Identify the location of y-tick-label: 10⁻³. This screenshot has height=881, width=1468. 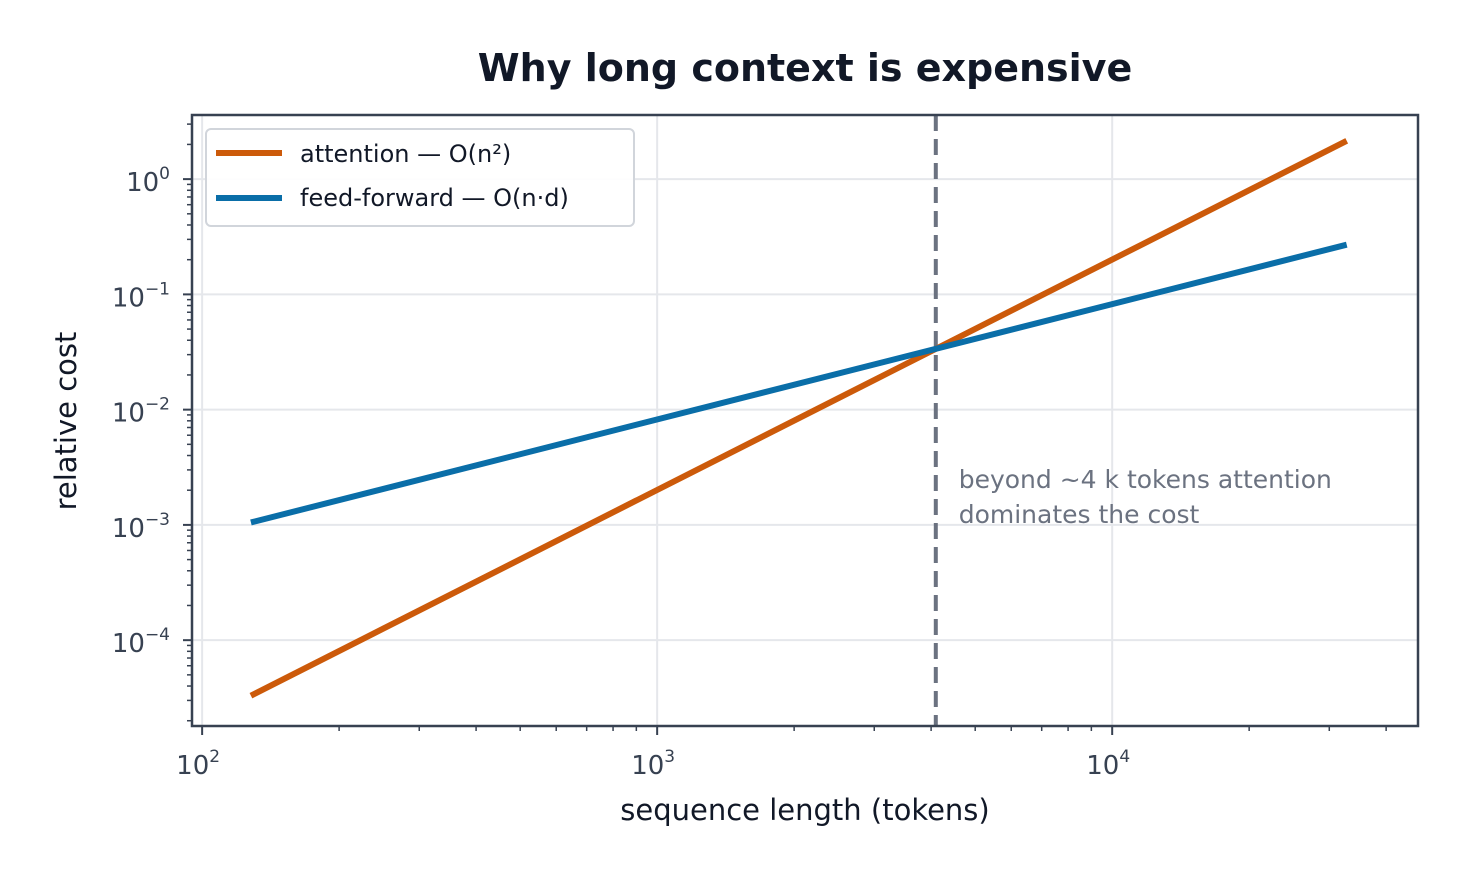
(141, 527).